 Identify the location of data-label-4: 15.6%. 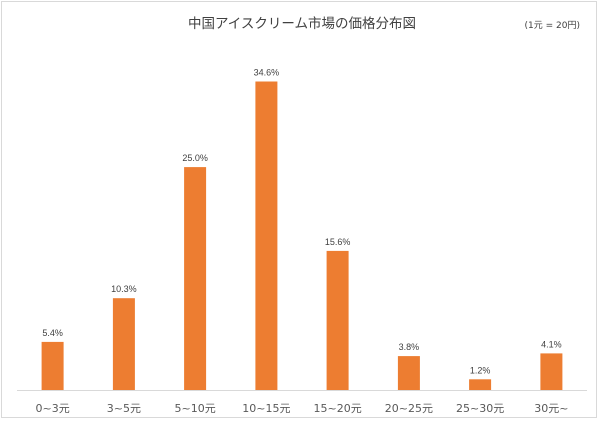
(338, 242).